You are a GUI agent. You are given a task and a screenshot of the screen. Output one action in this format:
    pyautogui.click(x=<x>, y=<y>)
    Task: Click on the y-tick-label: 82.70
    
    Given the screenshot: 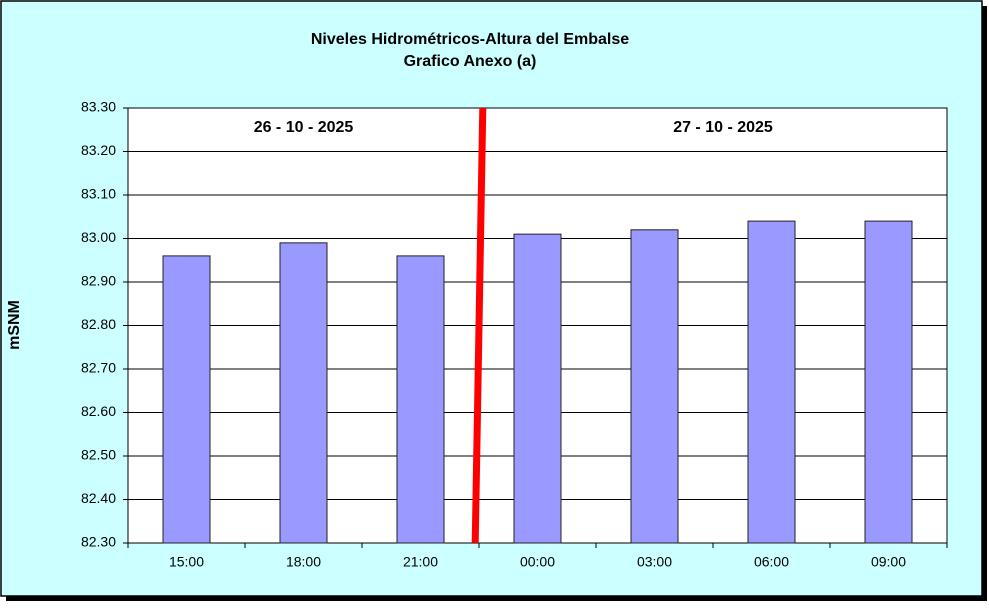 What is the action you would take?
    pyautogui.click(x=98, y=368)
    